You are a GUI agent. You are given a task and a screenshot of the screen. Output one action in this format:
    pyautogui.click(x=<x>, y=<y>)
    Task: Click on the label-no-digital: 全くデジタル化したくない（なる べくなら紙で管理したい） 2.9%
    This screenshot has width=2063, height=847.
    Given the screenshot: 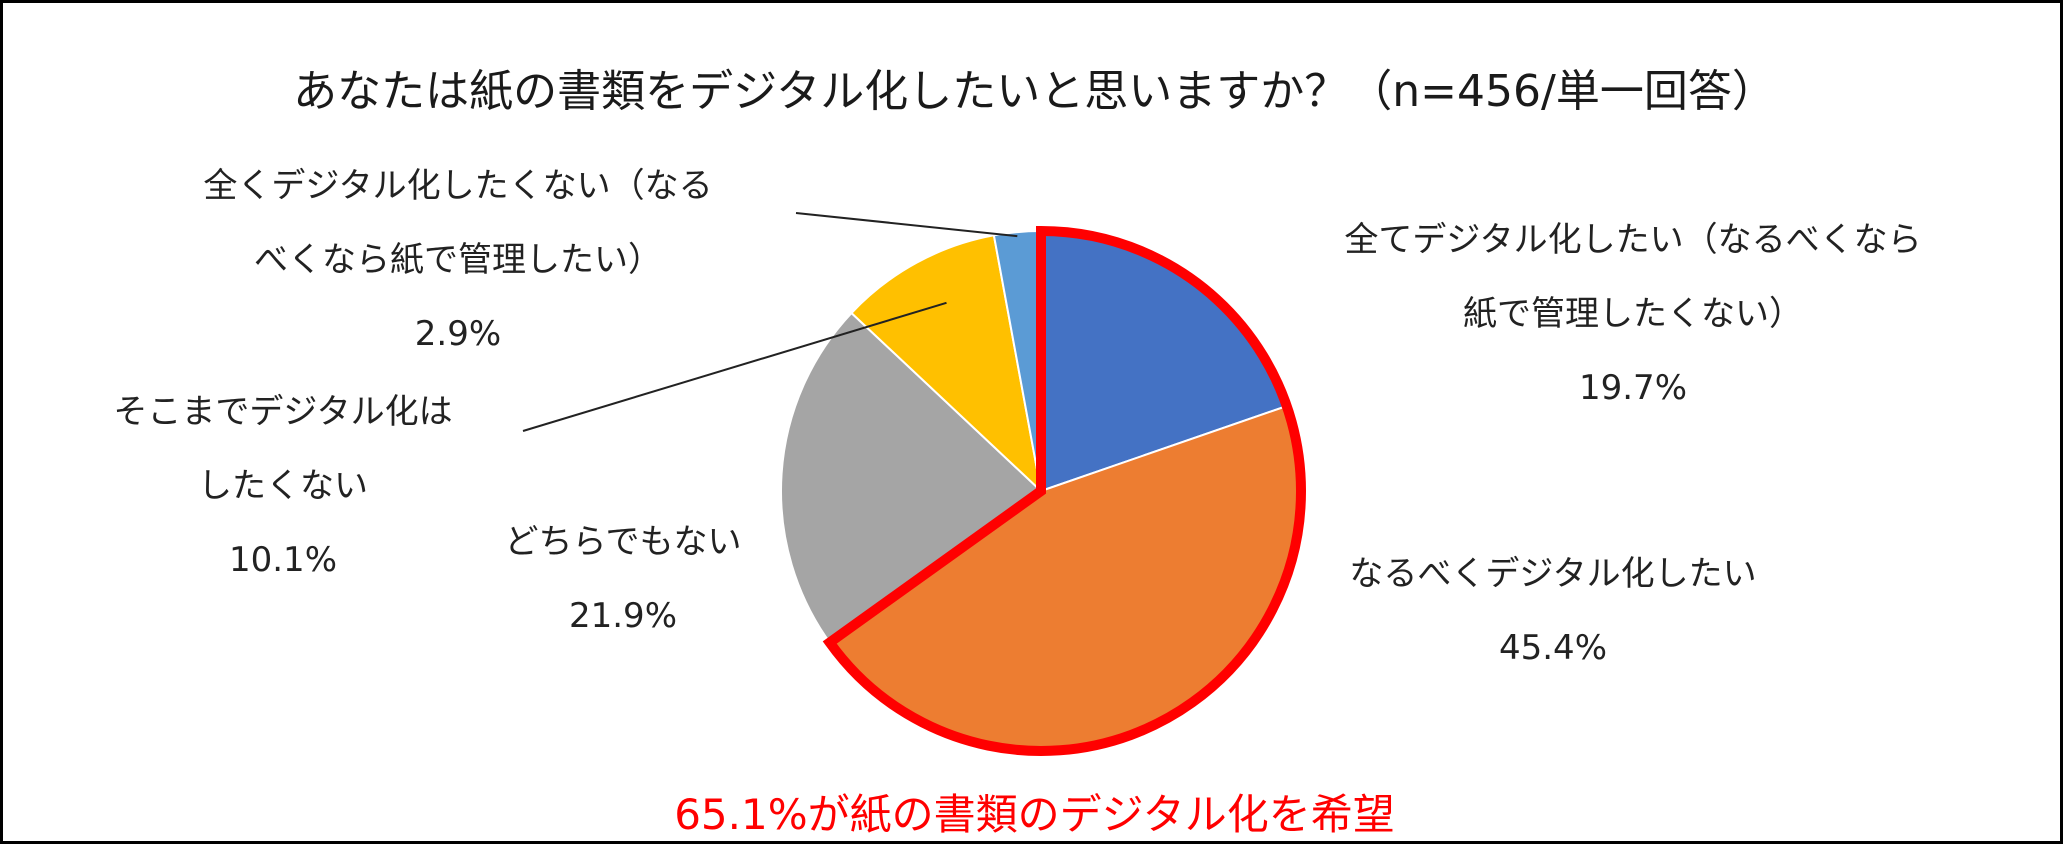 What is the action you would take?
    pyautogui.click(x=458, y=260)
    